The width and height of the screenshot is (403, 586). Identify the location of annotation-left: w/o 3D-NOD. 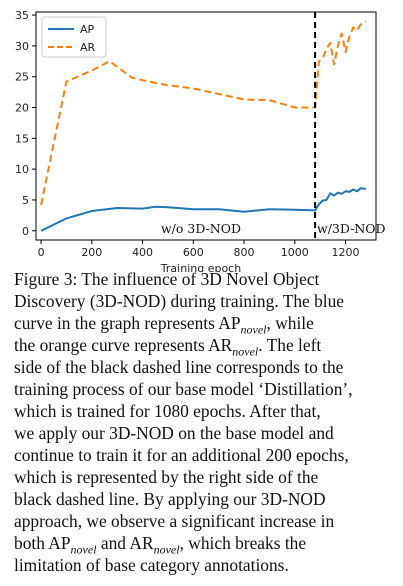
(201, 228).